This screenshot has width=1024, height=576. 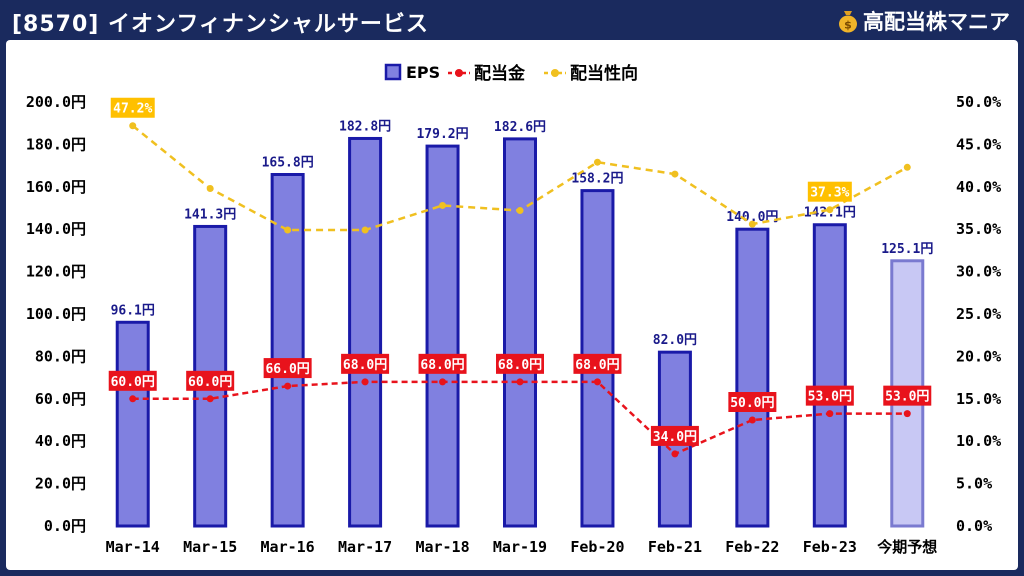 What do you see at coordinates (978, 314) in the screenshot?
I see `y-right-tick-label: 25.0%` at bounding box center [978, 314].